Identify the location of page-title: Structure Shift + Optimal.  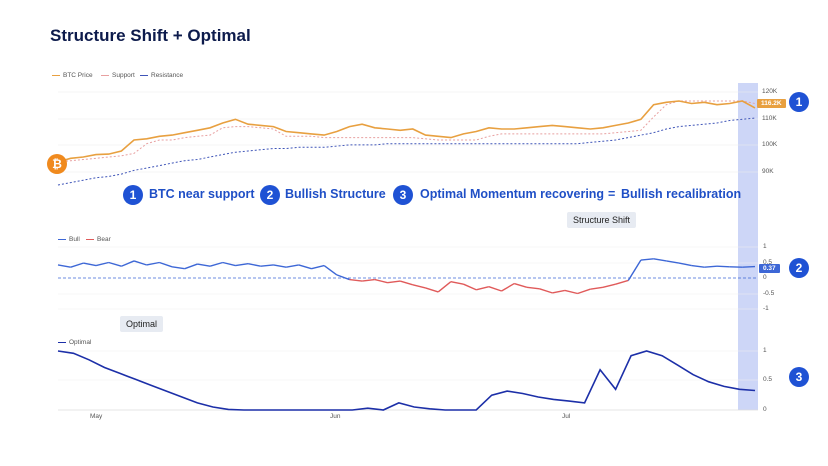
(150, 35).